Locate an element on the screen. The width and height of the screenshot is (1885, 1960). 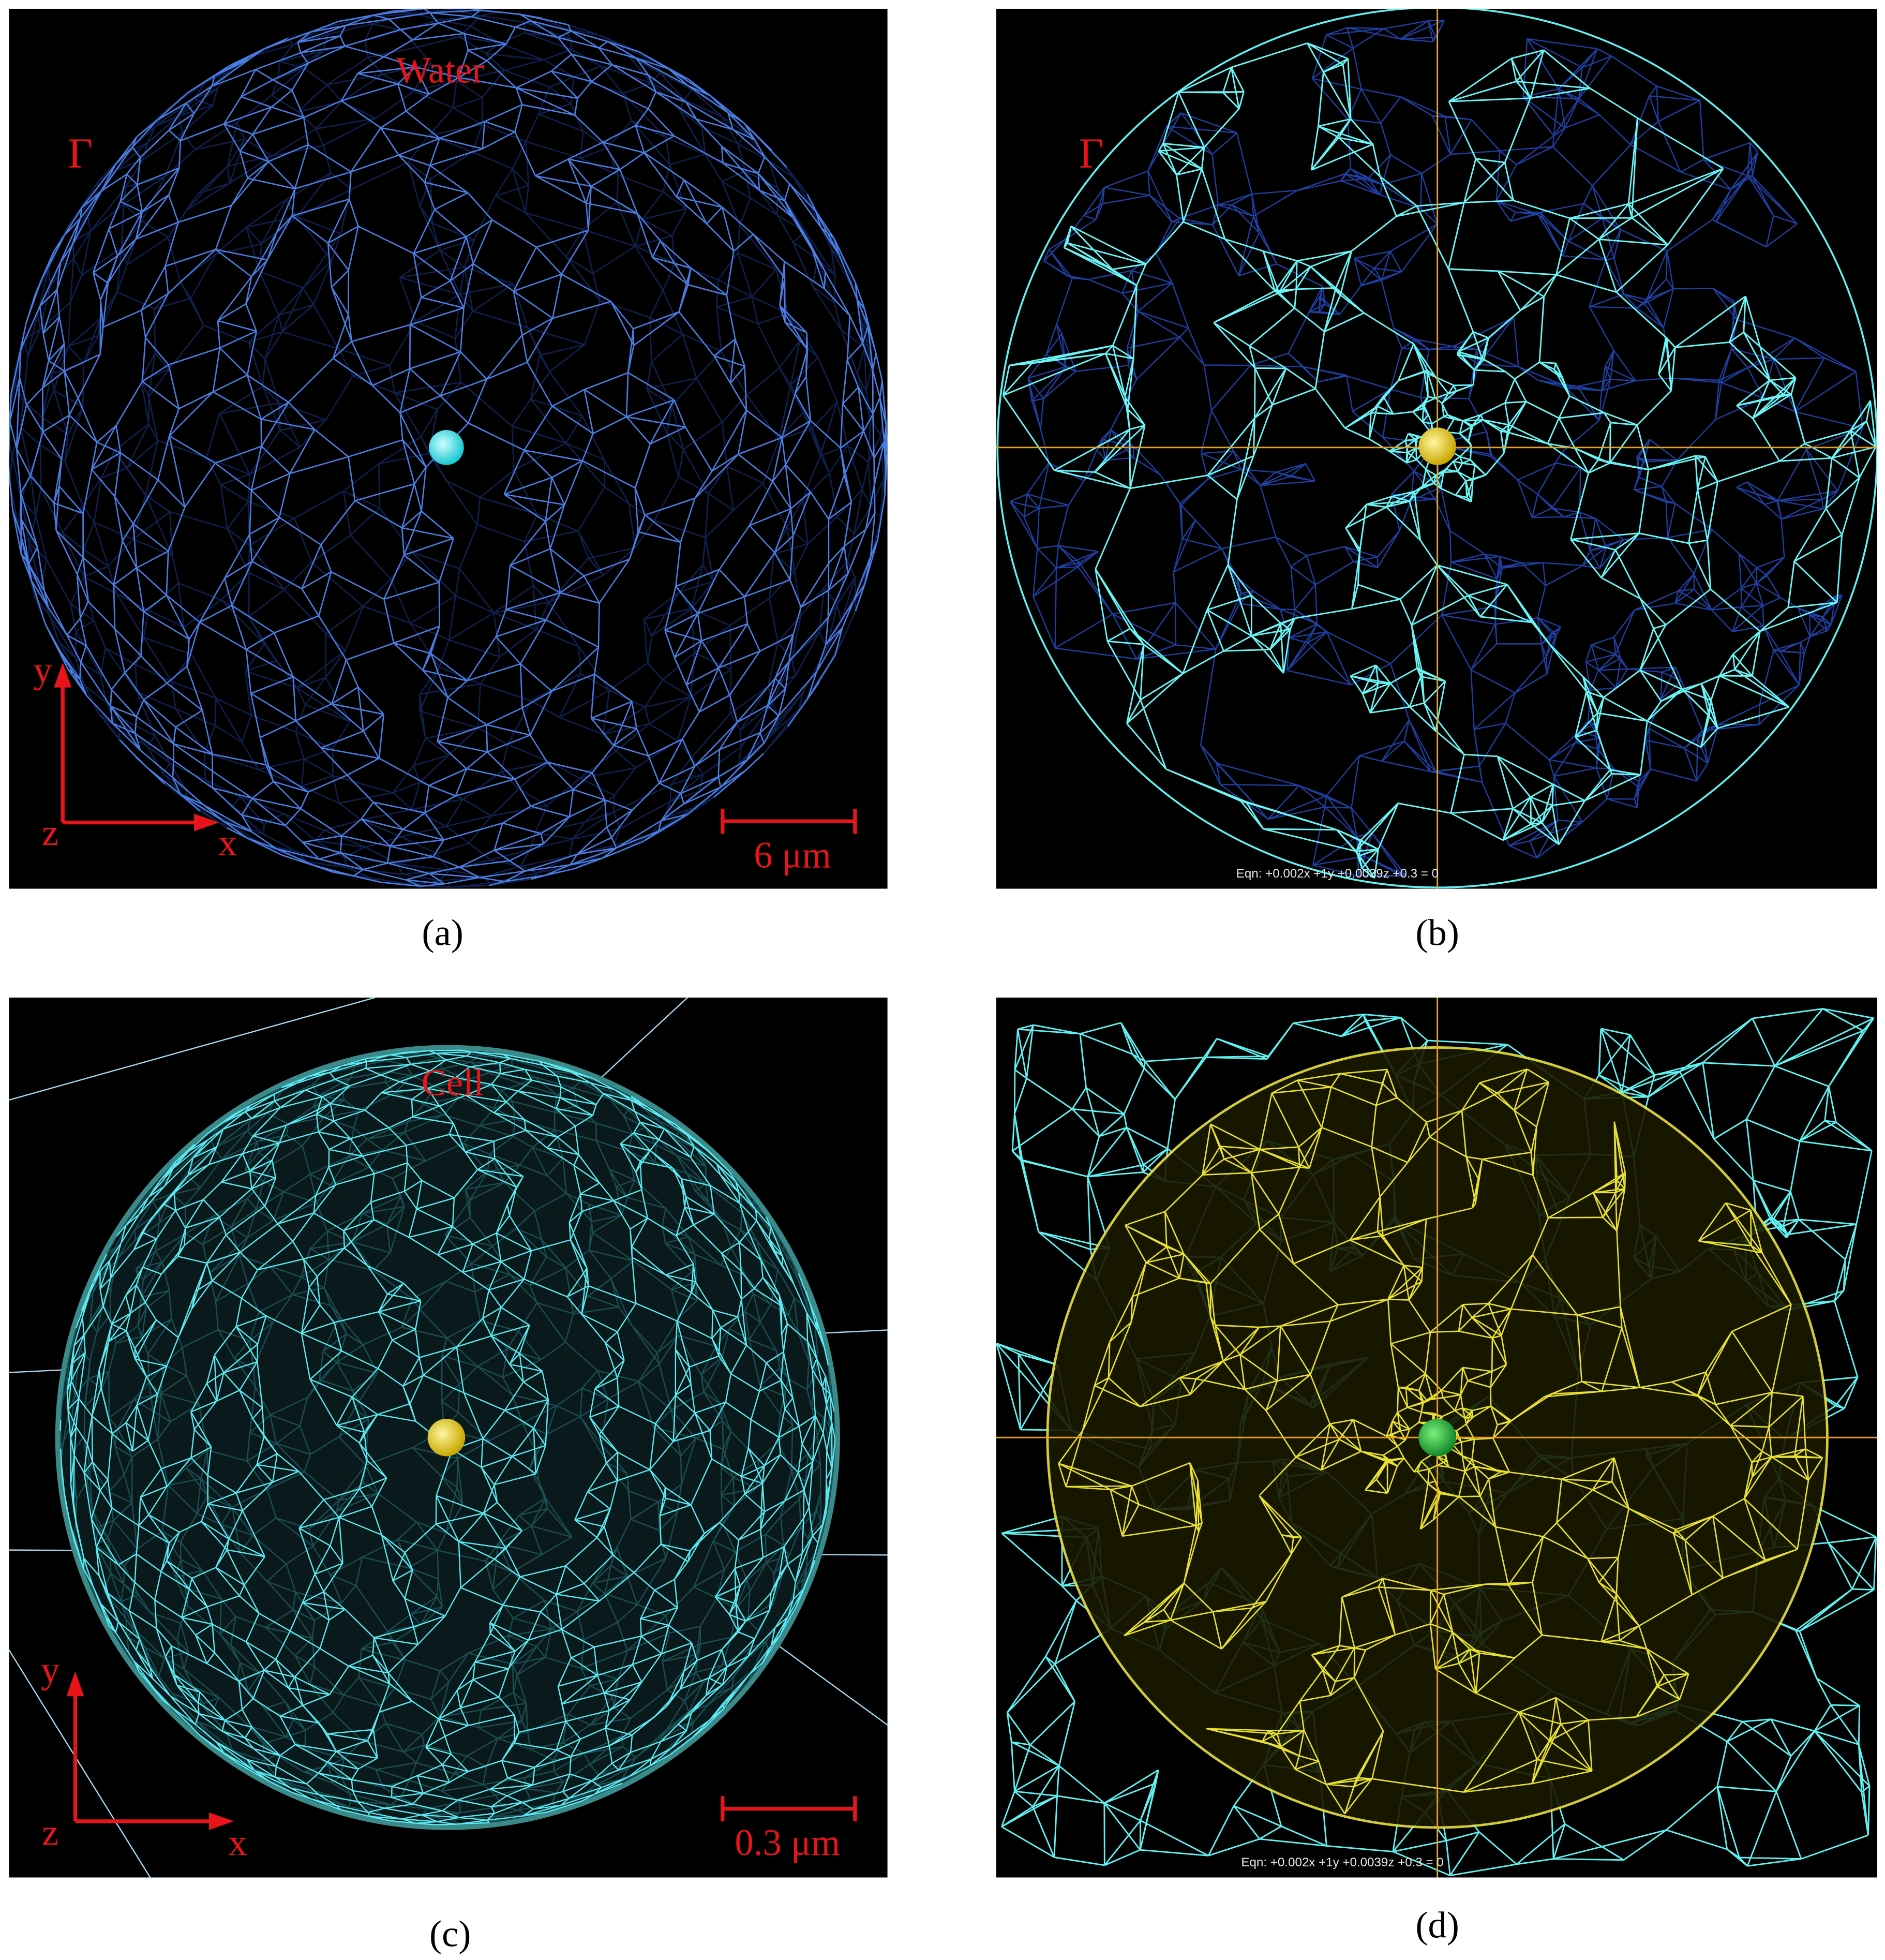
scale-bar-label: 6 μm is located at coordinates (793, 855).